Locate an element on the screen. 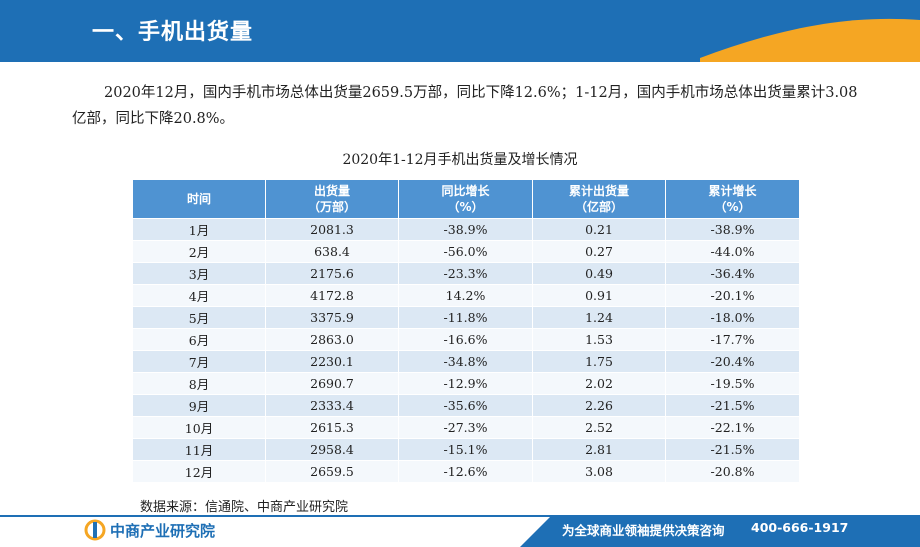 The height and width of the screenshot is (547, 920). table-row: 5月 3375.9 -11.8% 1.24 -18.0% is located at coordinates (466, 317).